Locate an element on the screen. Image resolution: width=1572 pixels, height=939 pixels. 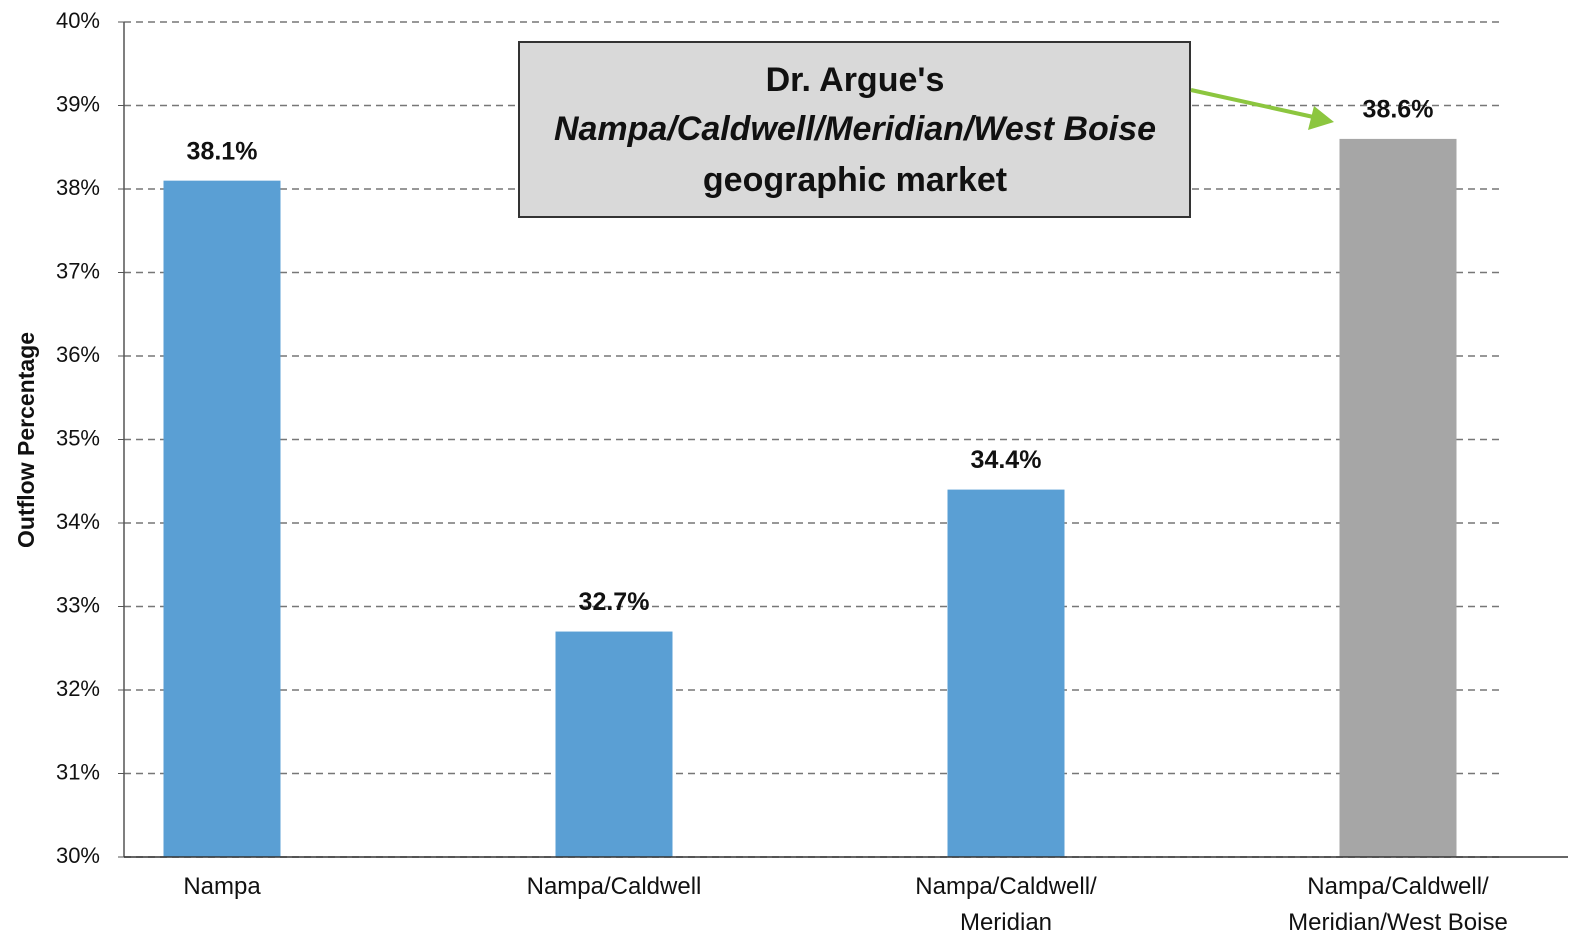
annotation-text: Dr. Argue's is located at coordinates (855, 80).